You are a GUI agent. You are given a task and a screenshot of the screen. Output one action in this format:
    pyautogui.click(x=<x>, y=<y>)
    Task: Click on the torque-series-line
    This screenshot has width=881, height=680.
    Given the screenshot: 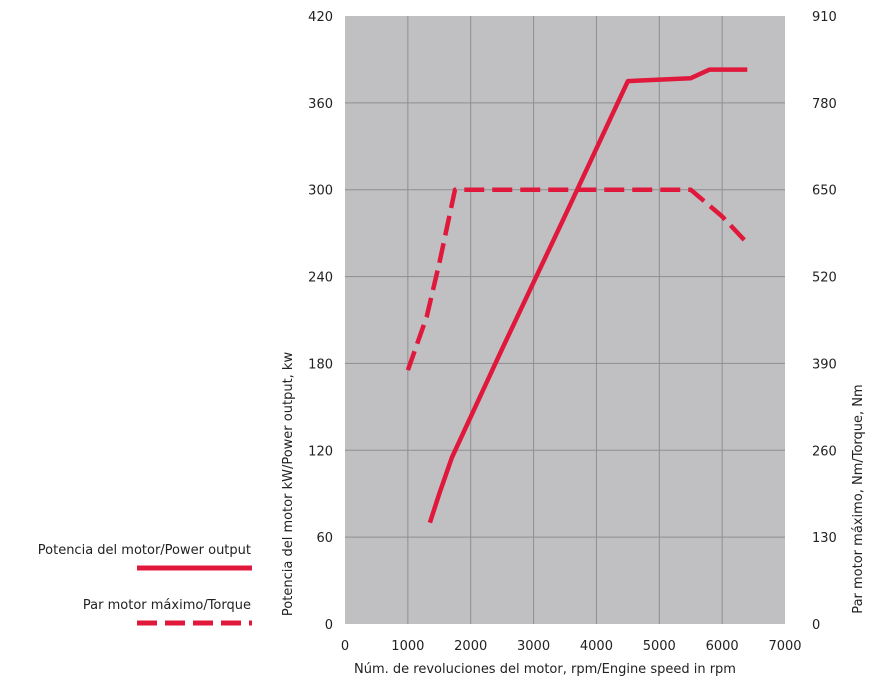 What is the action you would take?
    pyautogui.click(x=577, y=279)
    